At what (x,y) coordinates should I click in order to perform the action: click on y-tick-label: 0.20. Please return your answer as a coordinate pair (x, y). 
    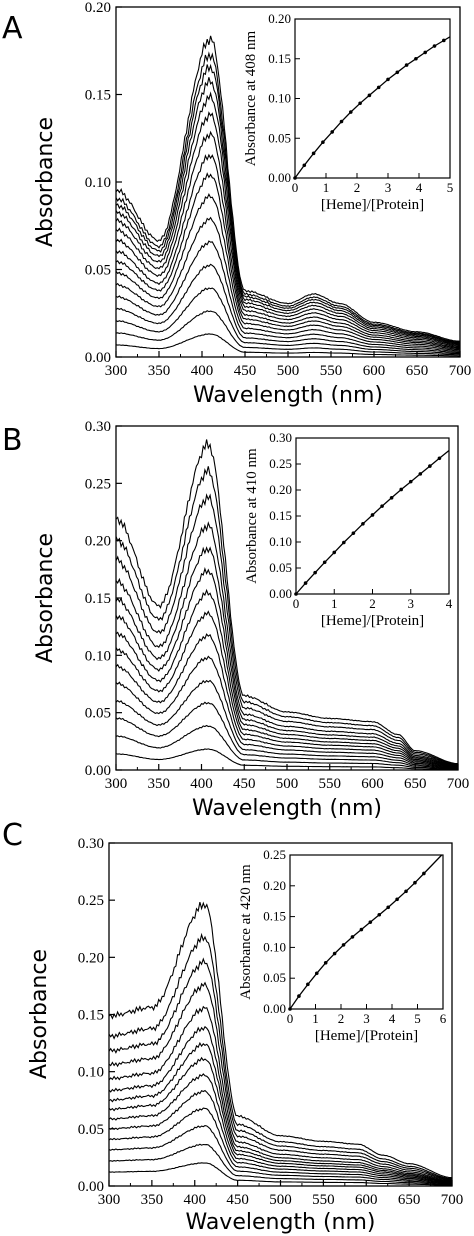
    Looking at the image, I should click on (91, 958).